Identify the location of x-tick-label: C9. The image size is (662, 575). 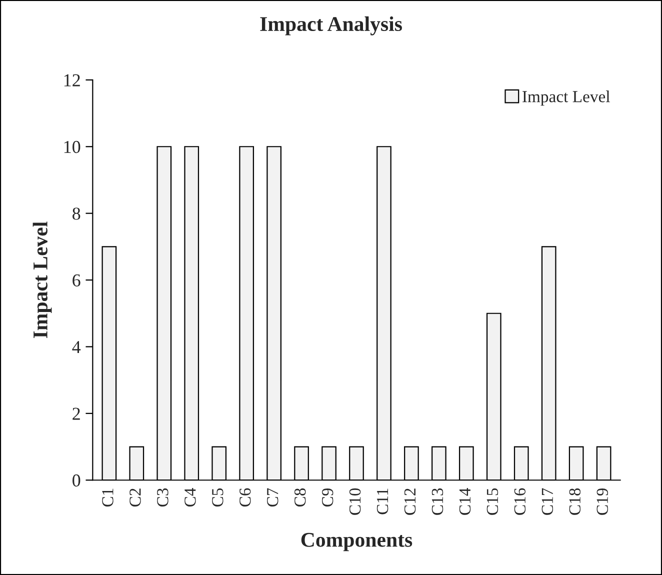
(328, 497).